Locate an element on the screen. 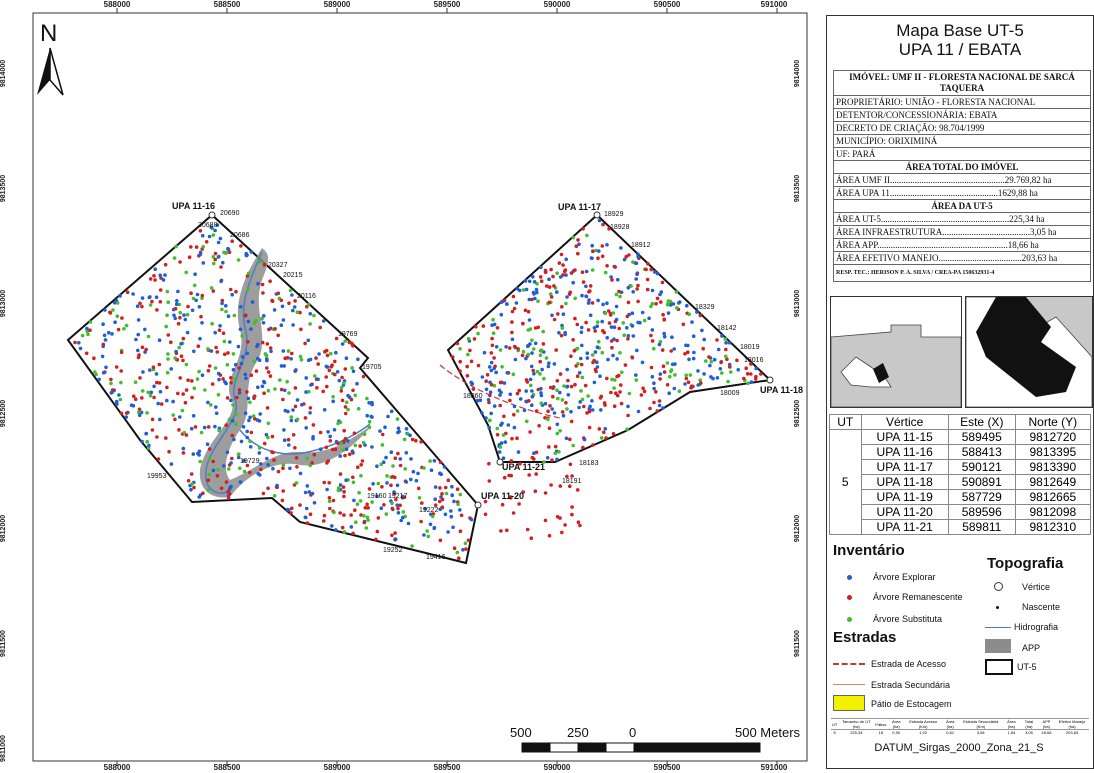 The height and width of the screenshot is (773, 1094). legend-vertice: Vértice is located at coordinates (1036, 587).